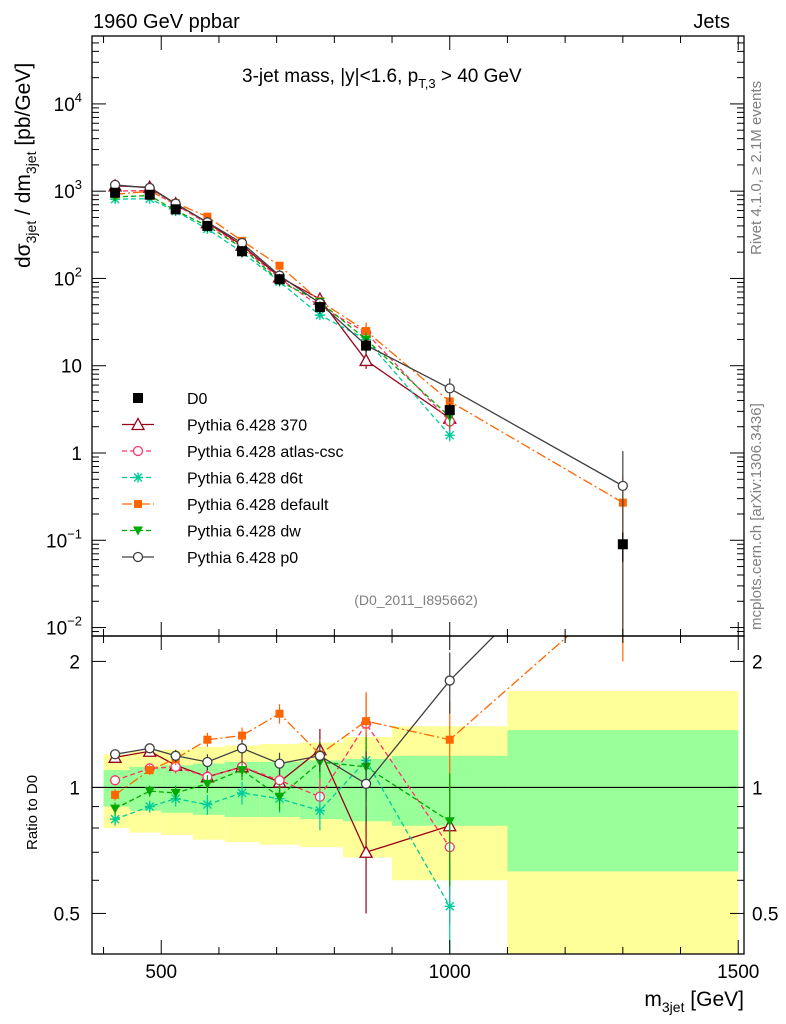 The width and height of the screenshot is (786, 1024). What do you see at coordinates (258, 505) in the screenshot?
I see `legend-label: Pythia 6.428 default` at bounding box center [258, 505].